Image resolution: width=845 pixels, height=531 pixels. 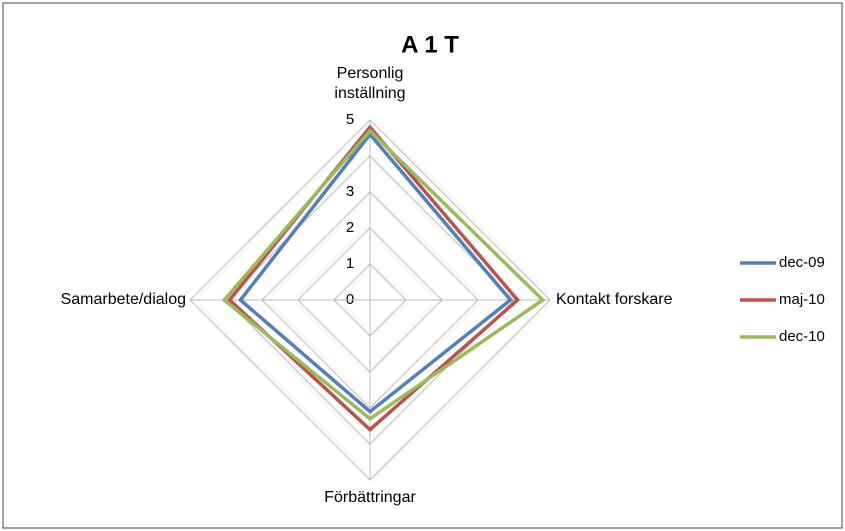 What do you see at coordinates (350, 119) in the screenshot?
I see `r-tick-label: 5` at bounding box center [350, 119].